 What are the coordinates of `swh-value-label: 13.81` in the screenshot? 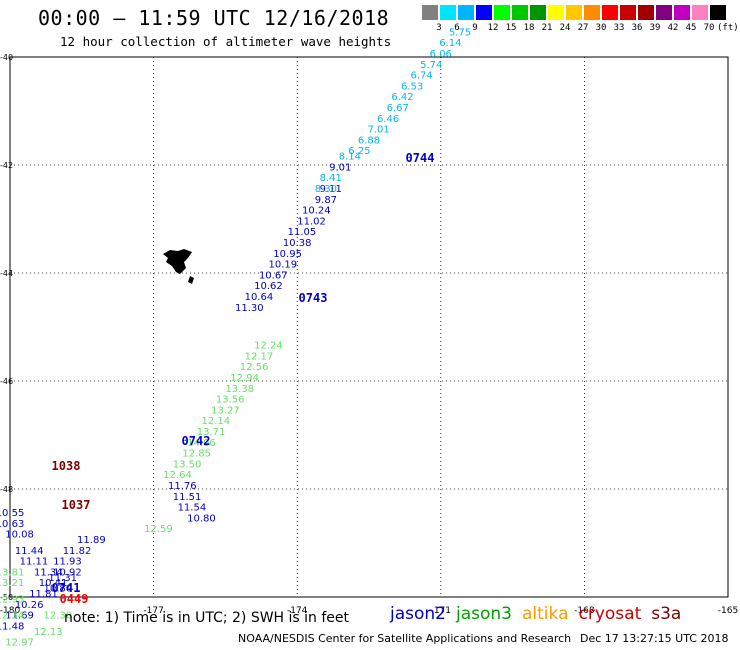 It's located at (12, 572).